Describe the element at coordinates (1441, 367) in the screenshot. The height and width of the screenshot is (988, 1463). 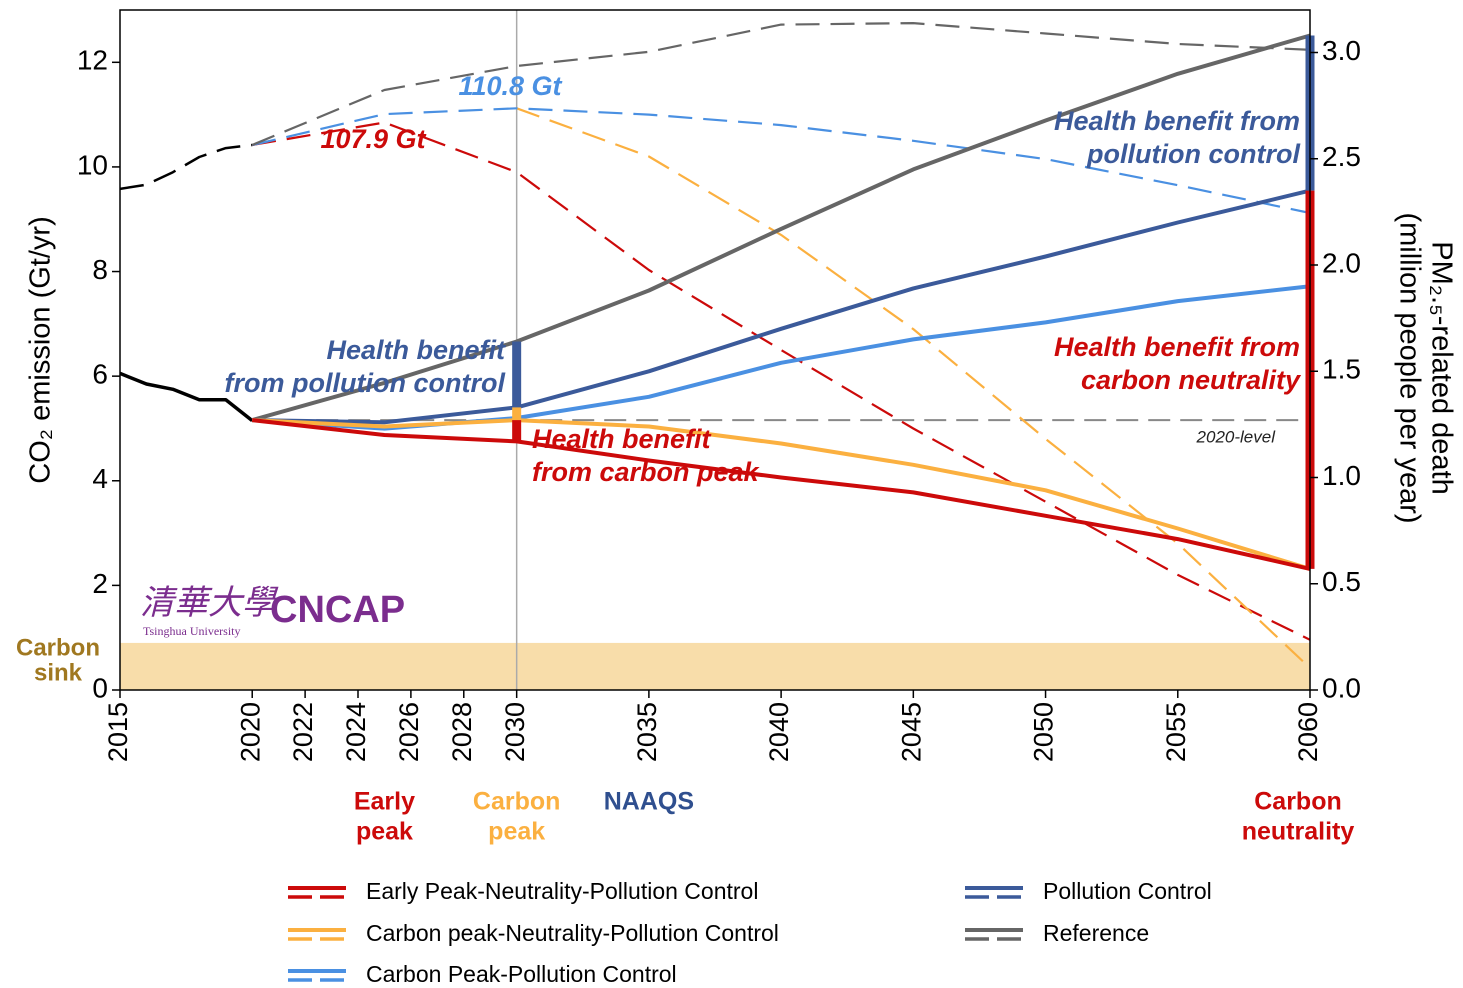
I see `y2-axis-label: PM₂.₅-related death` at that location.